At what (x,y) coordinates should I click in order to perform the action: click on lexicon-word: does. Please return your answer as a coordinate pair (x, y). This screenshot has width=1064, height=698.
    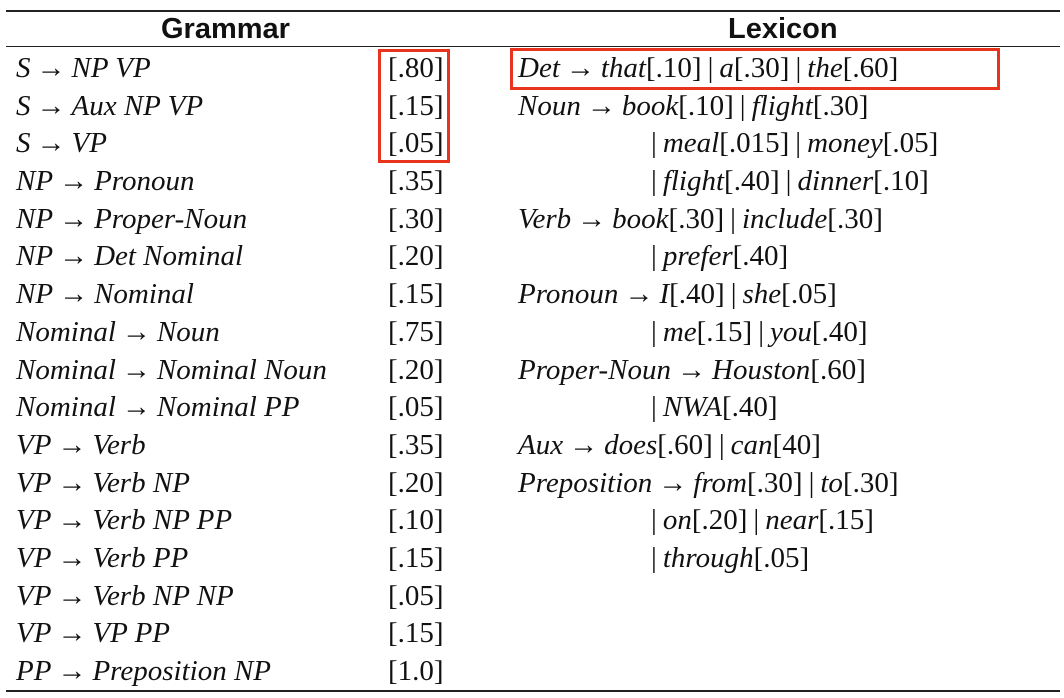
    Looking at the image, I should click on (631, 445).